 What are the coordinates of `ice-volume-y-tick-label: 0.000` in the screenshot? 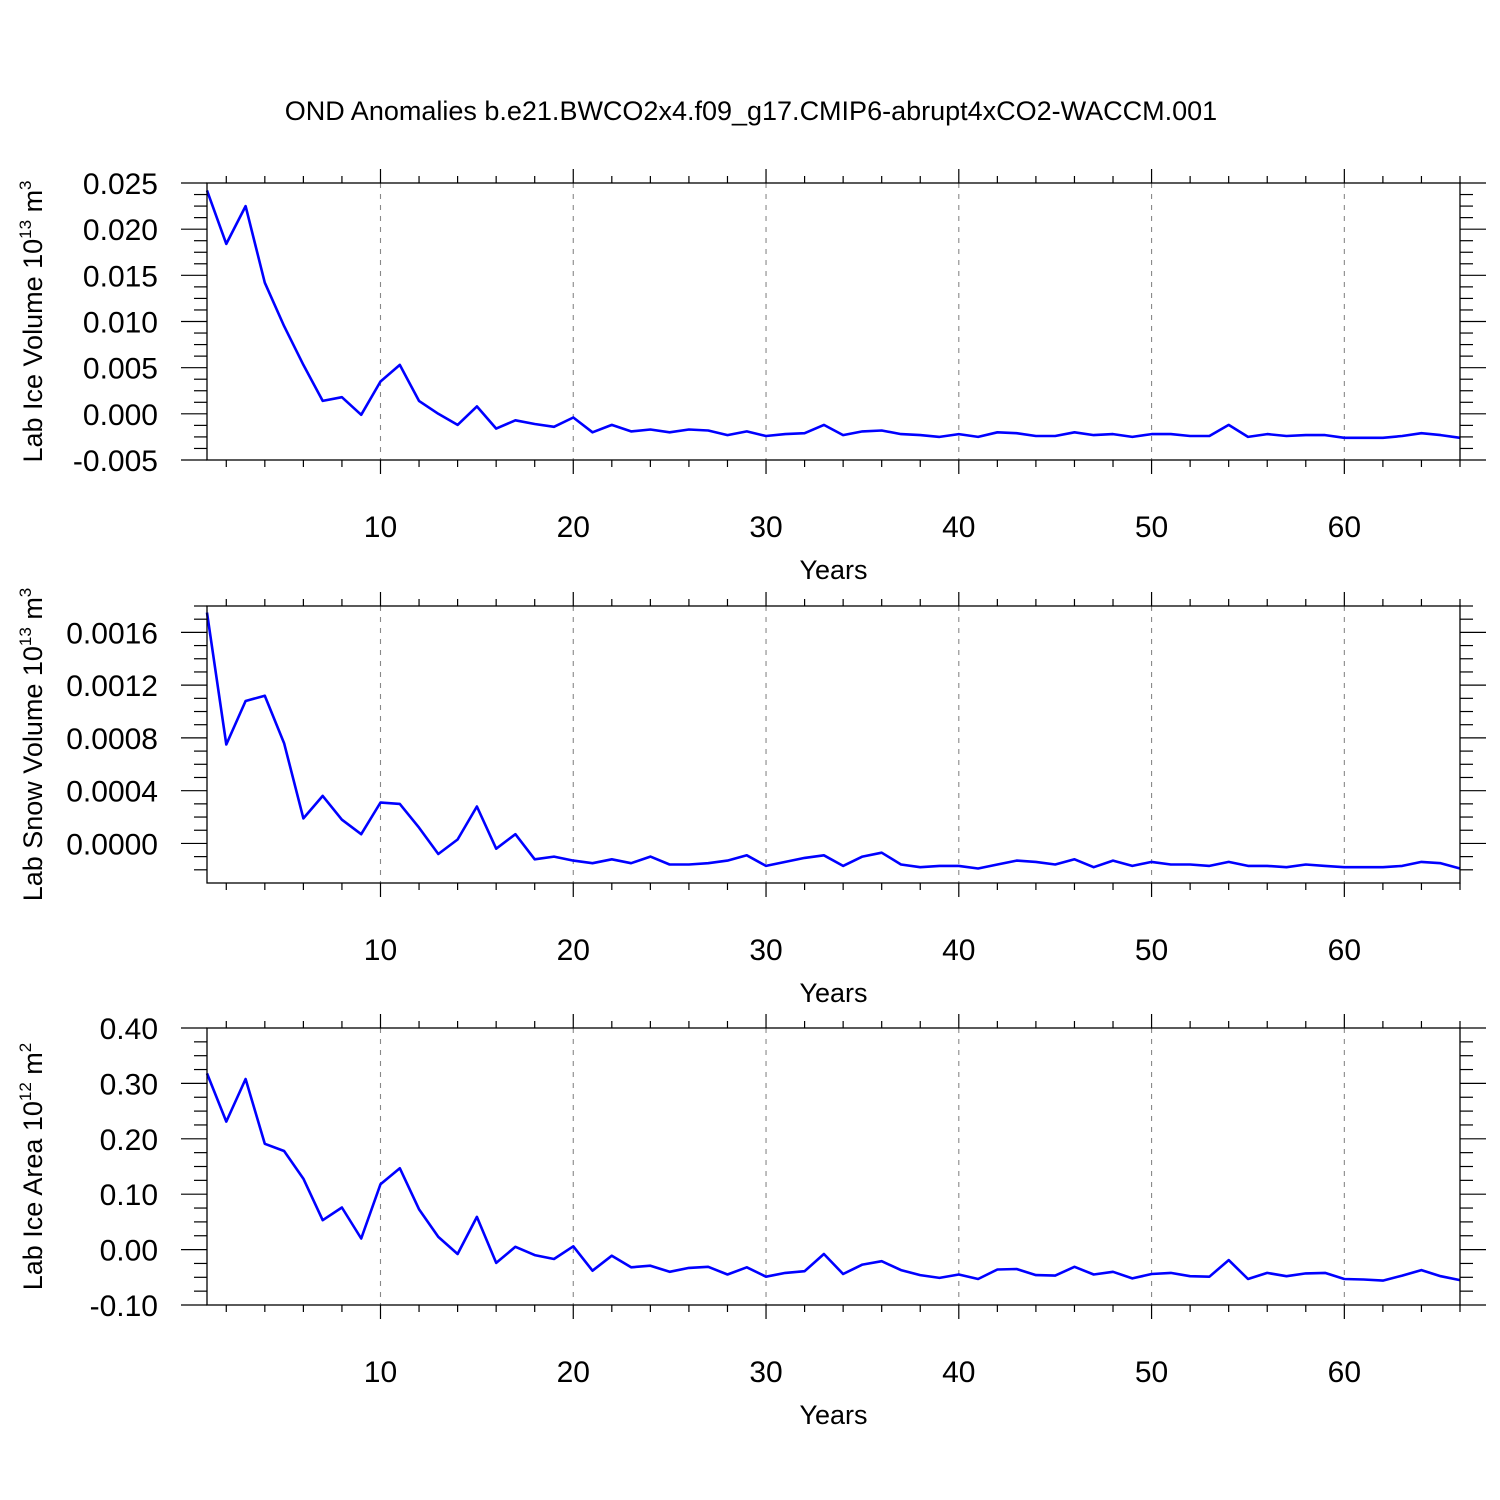 It's located at (120, 415).